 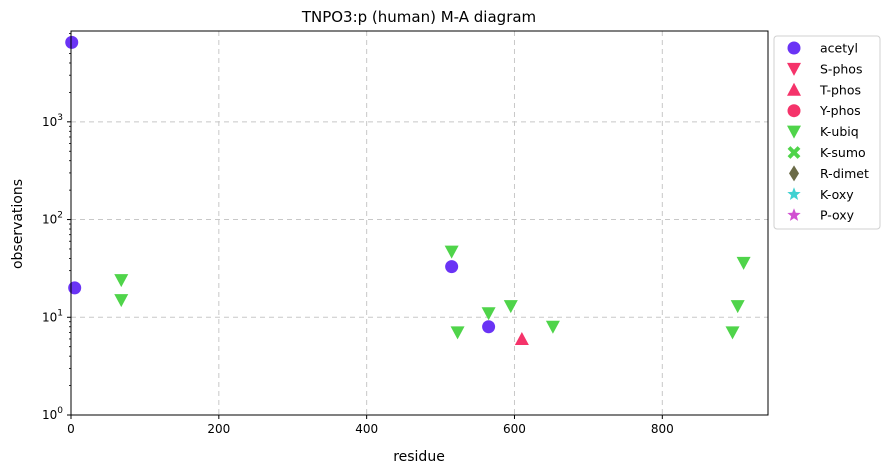 I want to click on x-stroke, so click(x=794, y=152).